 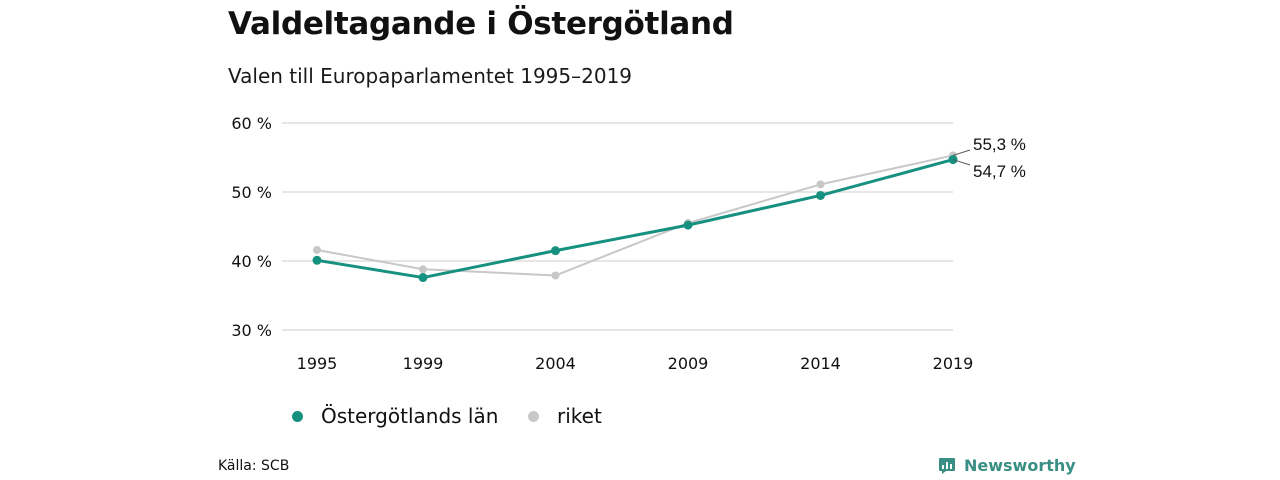 What do you see at coordinates (820, 363) in the screenshot?
I see `x-tick-label: 2014` at bounding box center [820, 363].